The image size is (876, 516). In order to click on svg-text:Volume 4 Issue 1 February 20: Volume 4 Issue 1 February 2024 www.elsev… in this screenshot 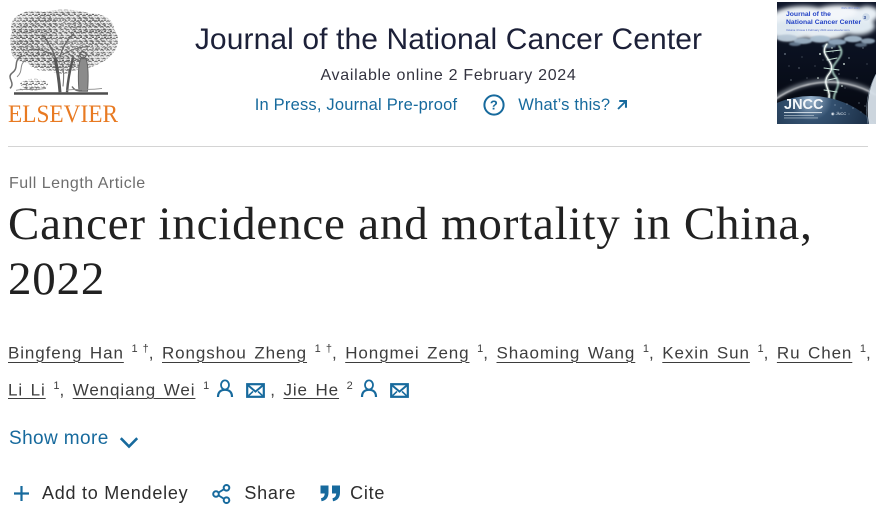, I will do `click(818, 30)`.